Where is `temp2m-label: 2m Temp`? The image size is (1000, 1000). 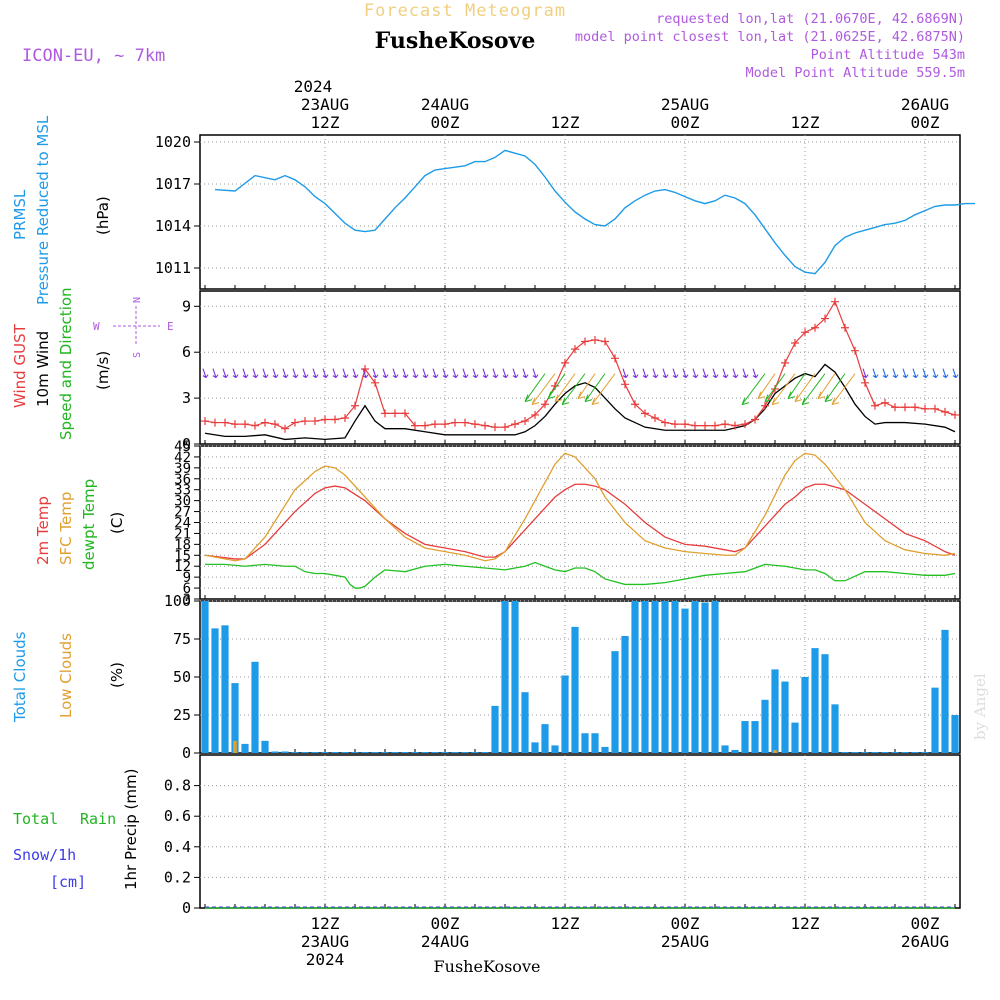 temp2m-label: 2m Temp is located at coordinates (43, 530).